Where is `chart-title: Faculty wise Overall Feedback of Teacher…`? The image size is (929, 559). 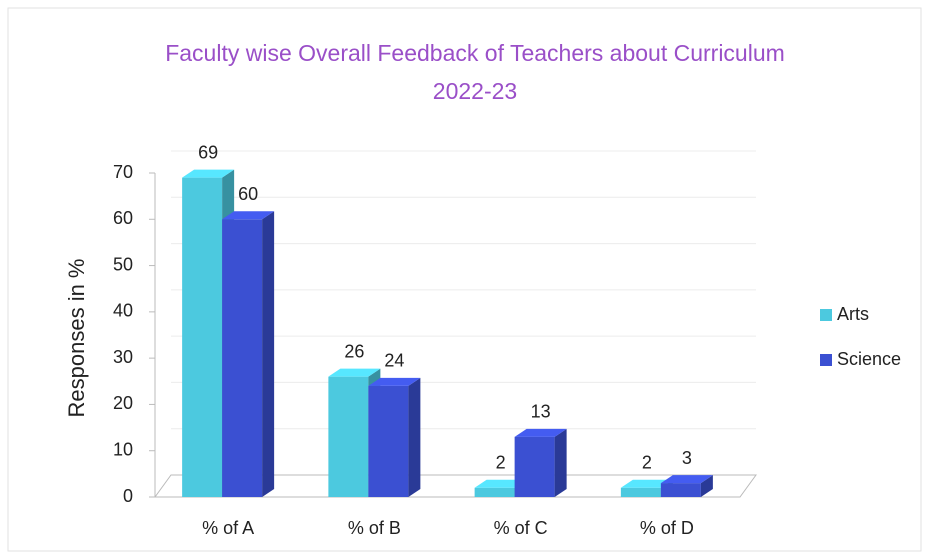
chart-title: Faculty wise Overall Feedback of Teacher… is located at coordinates (475, 72).